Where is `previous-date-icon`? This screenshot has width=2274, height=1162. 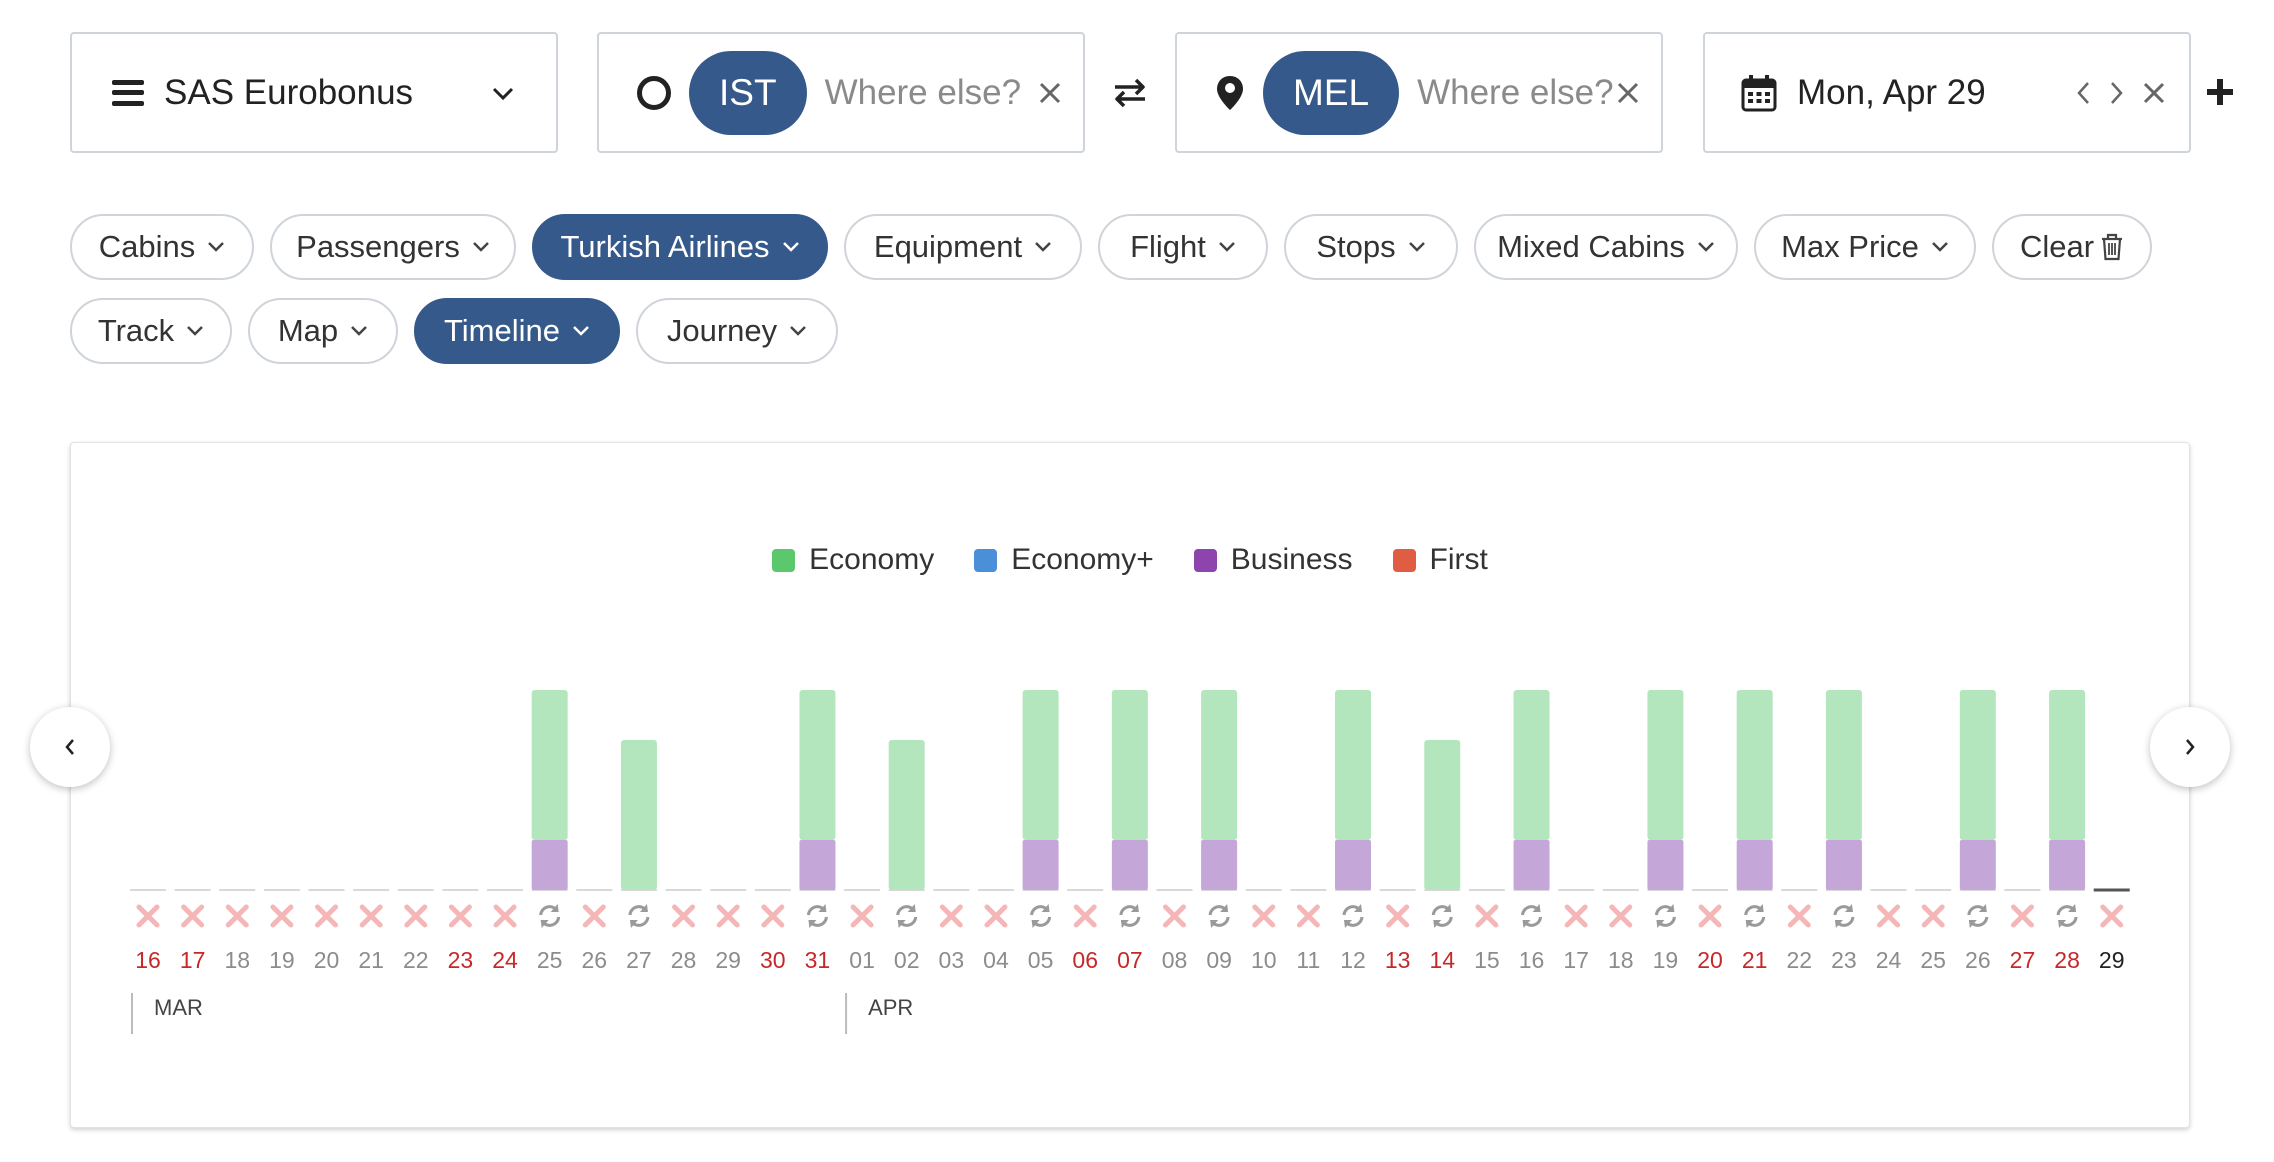
previous-date-icon is located at coordinates (2083, 93).